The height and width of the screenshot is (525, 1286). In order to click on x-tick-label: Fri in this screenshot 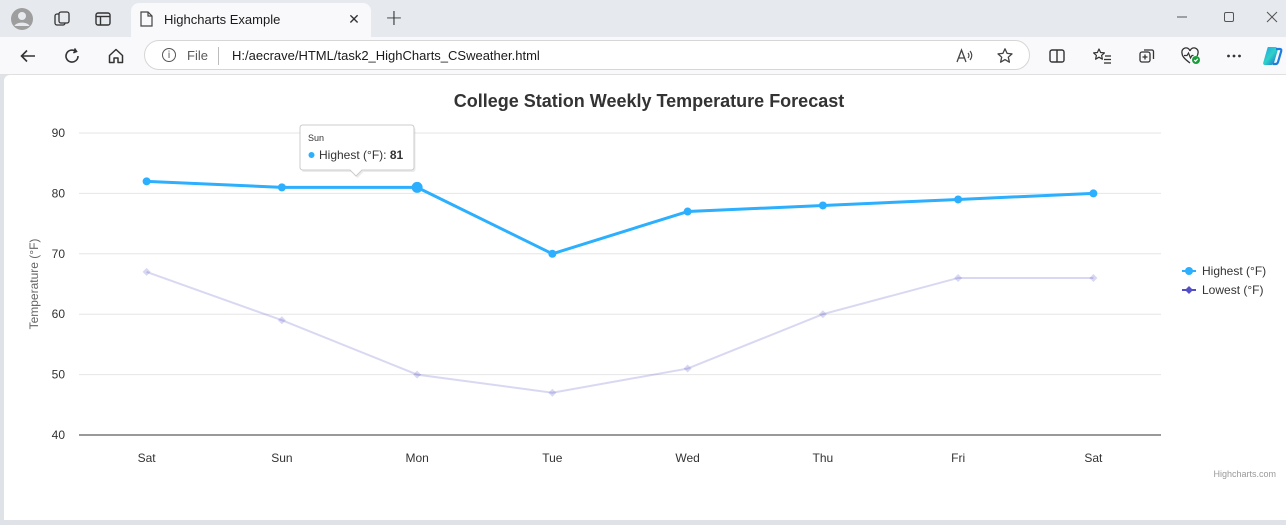, I will do `click(958, 458)`.